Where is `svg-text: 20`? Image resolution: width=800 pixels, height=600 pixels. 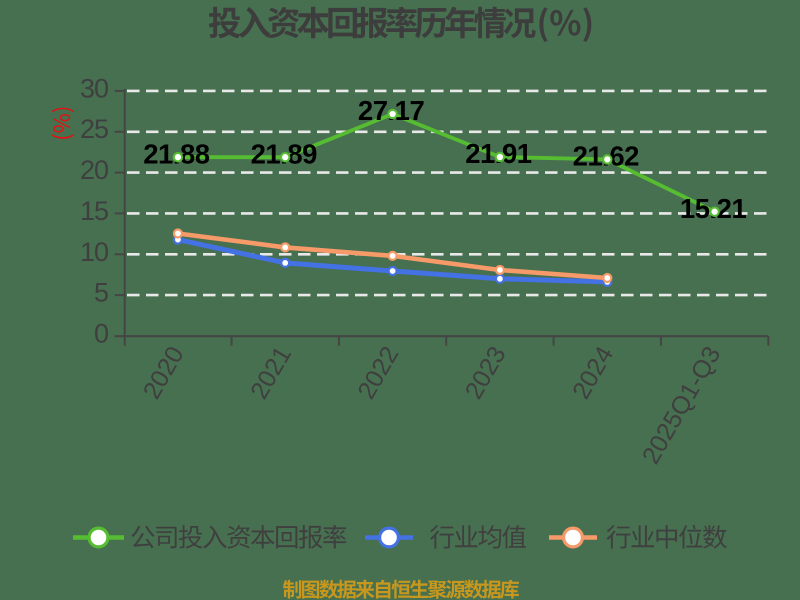 svg-text: 20 is located at coordinates (94, 170).